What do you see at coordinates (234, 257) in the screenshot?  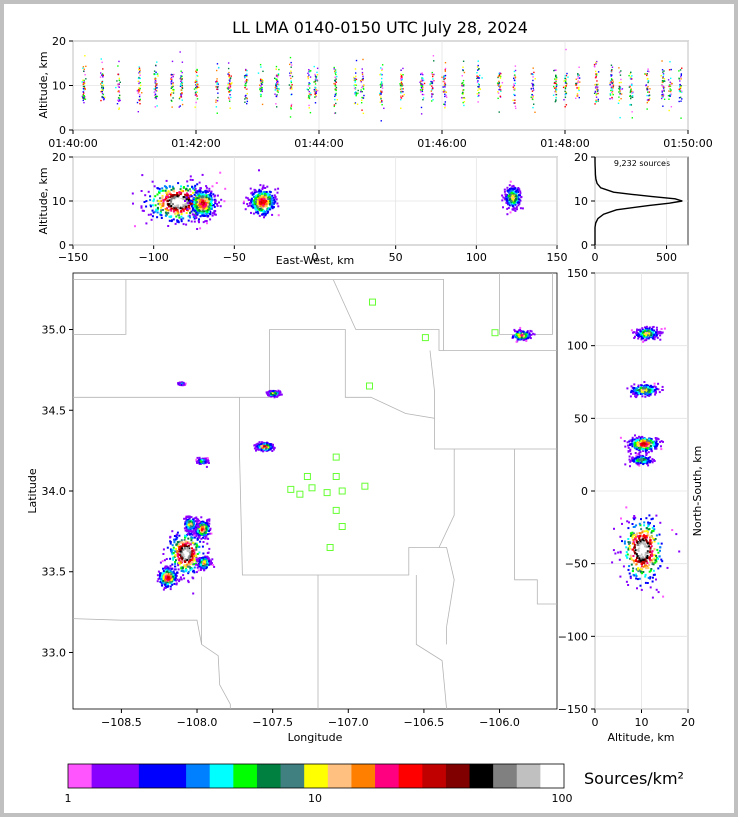 I see `x-tick-label: −50` at bounding box center [234, 257].